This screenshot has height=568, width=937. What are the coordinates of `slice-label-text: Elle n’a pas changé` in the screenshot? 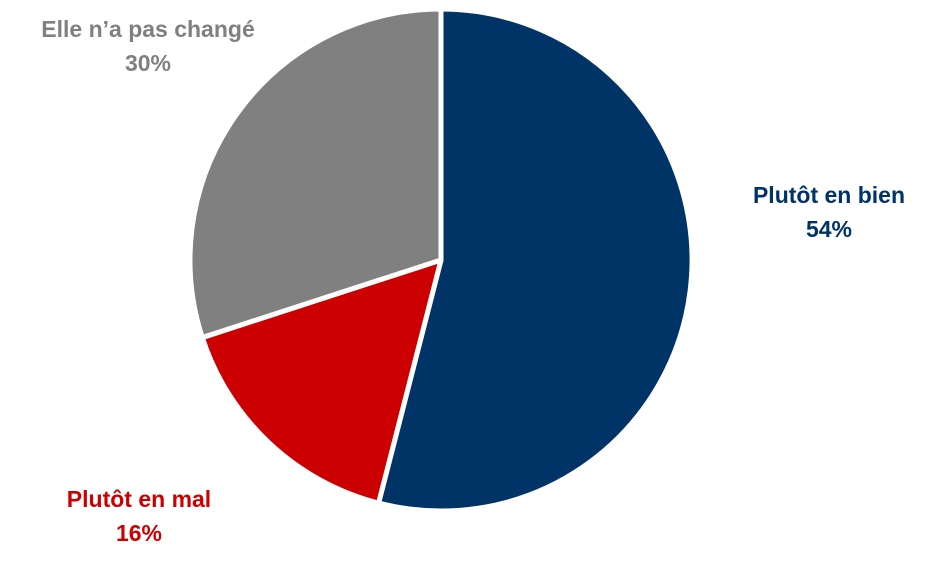 It's located at (148, 29).